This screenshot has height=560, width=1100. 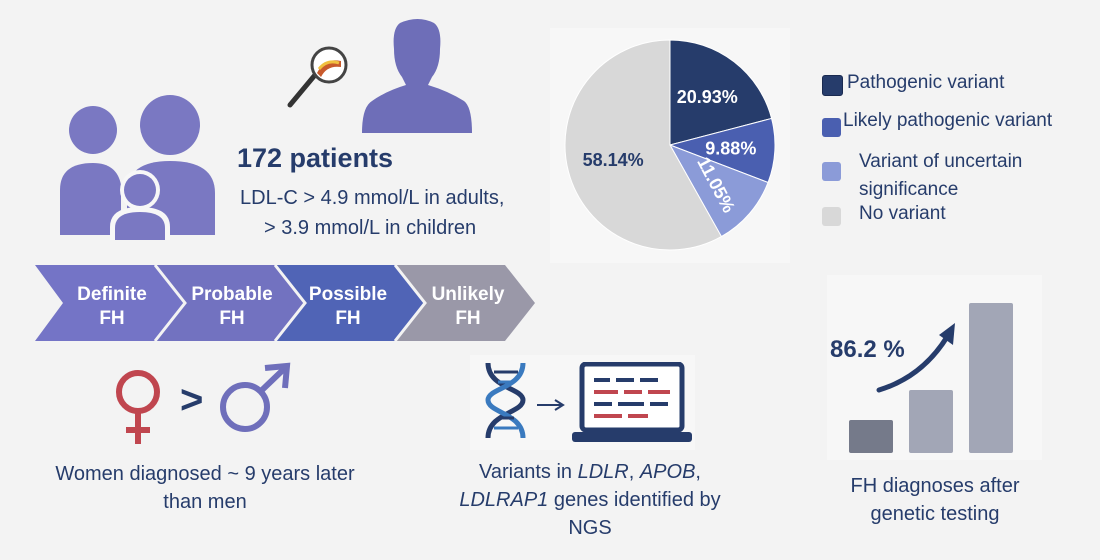 I want to click on chevron-probable, so click(x=230, y=303).